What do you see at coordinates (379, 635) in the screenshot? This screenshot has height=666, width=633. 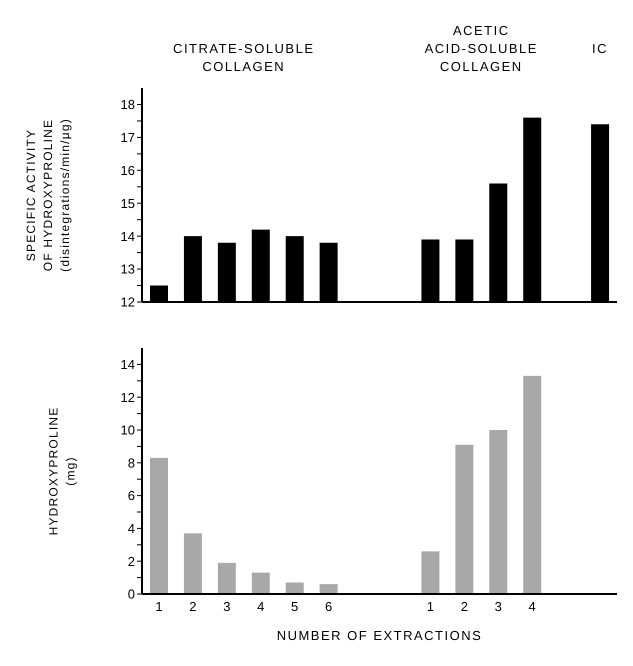 I see `x-axis-title: NUMBER OF EXTRACTIONS` at bounding box center [379, 635].